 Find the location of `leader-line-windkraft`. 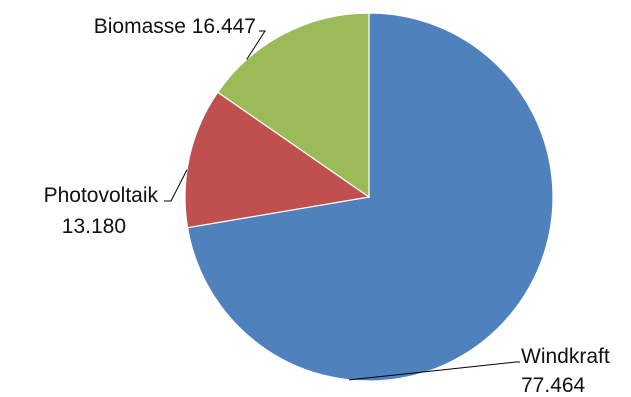

leader-line-windkraft is located at coordinates (434, 371).